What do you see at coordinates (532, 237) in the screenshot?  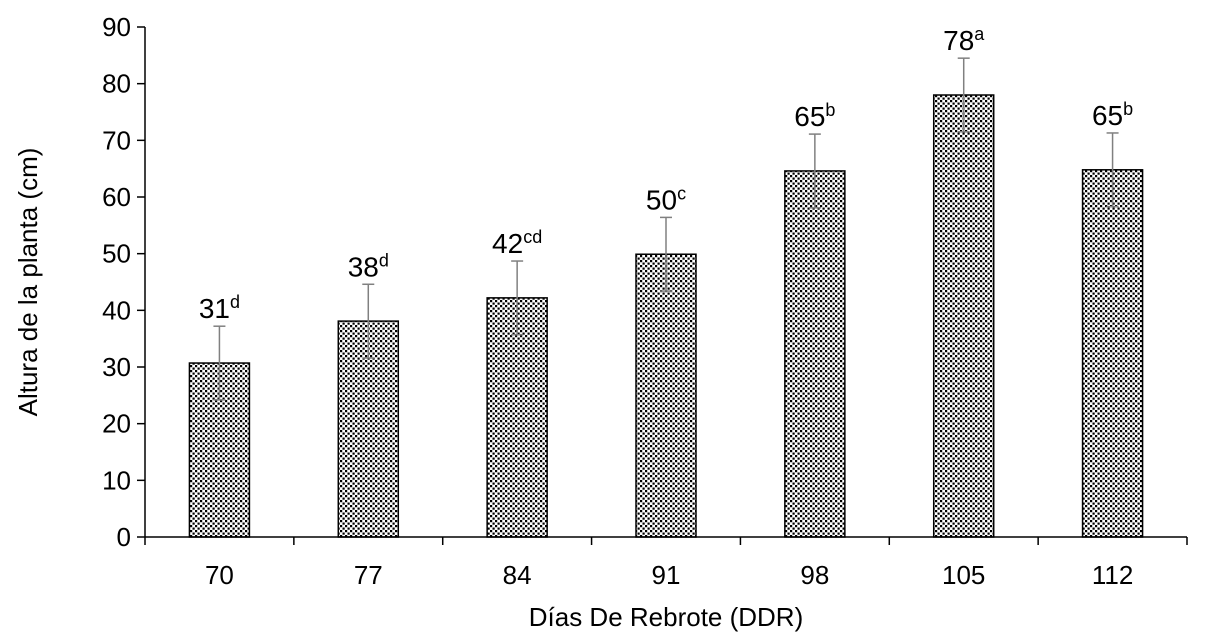 I see `significance-letter: cd` at bounding box center [532, 237].